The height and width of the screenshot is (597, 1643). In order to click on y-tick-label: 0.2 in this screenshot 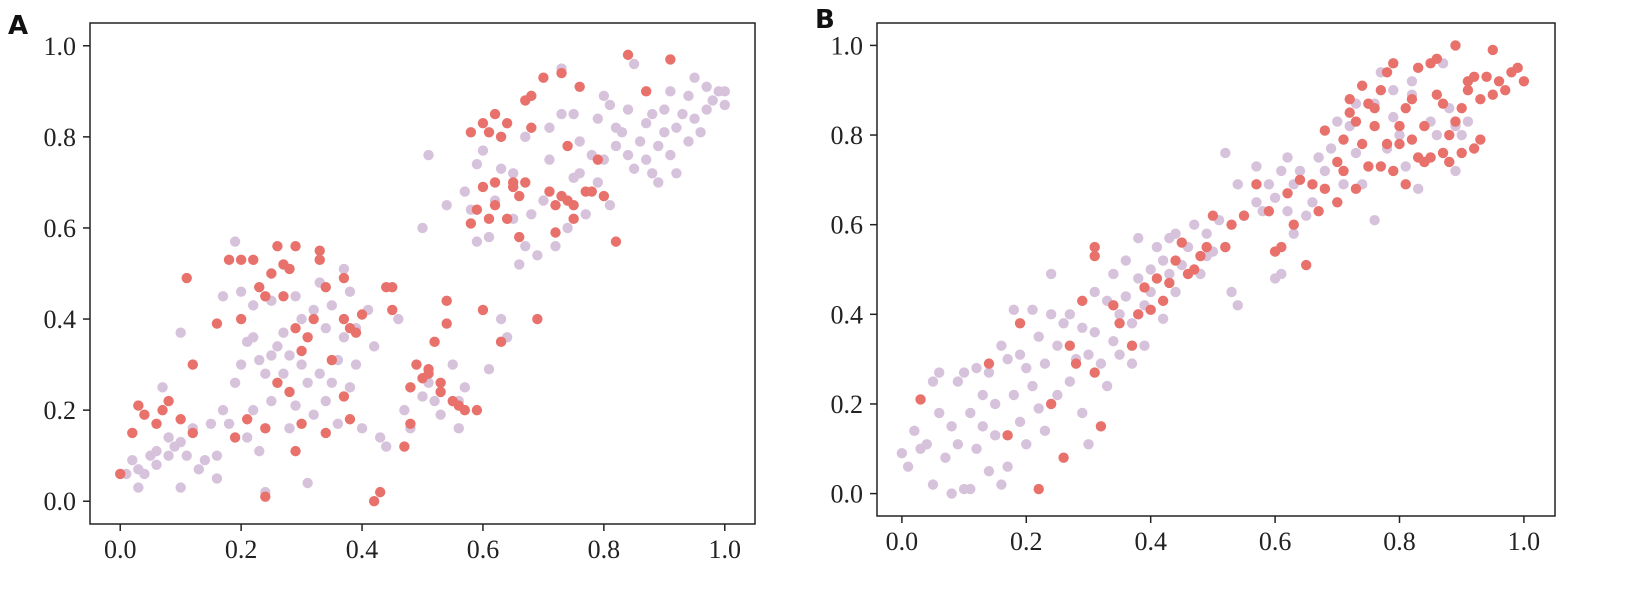, I will do `click(847, 404)`.